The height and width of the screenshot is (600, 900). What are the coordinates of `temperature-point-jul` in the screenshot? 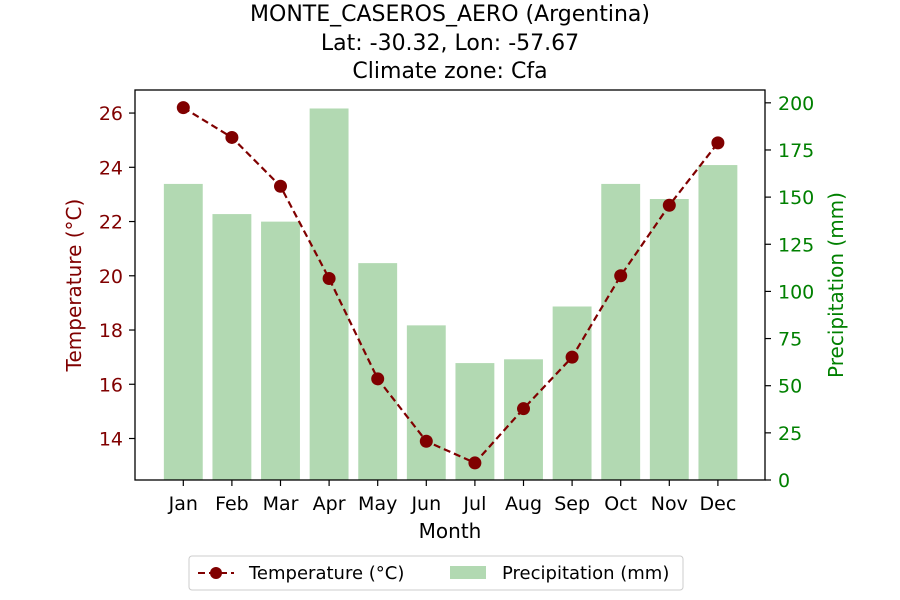 It's located at (475, 463).